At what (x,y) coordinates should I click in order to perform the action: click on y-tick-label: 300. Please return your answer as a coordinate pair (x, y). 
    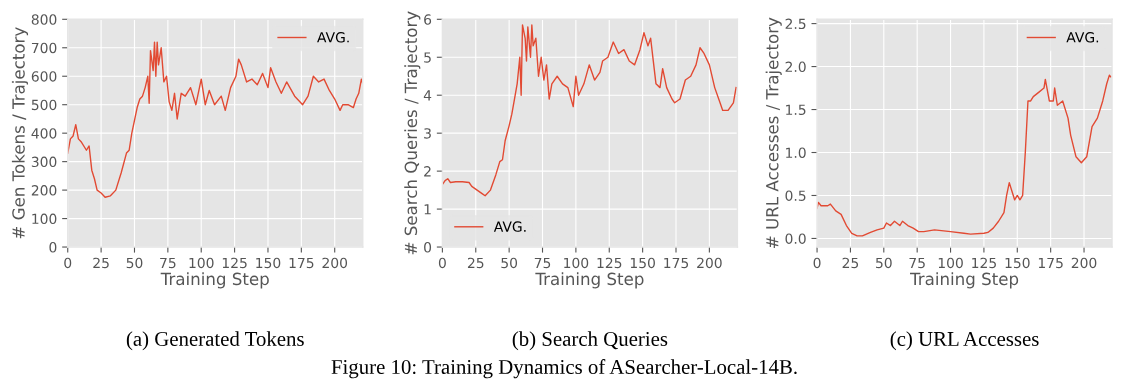
    Looking at the image, I should click on (44, 162).